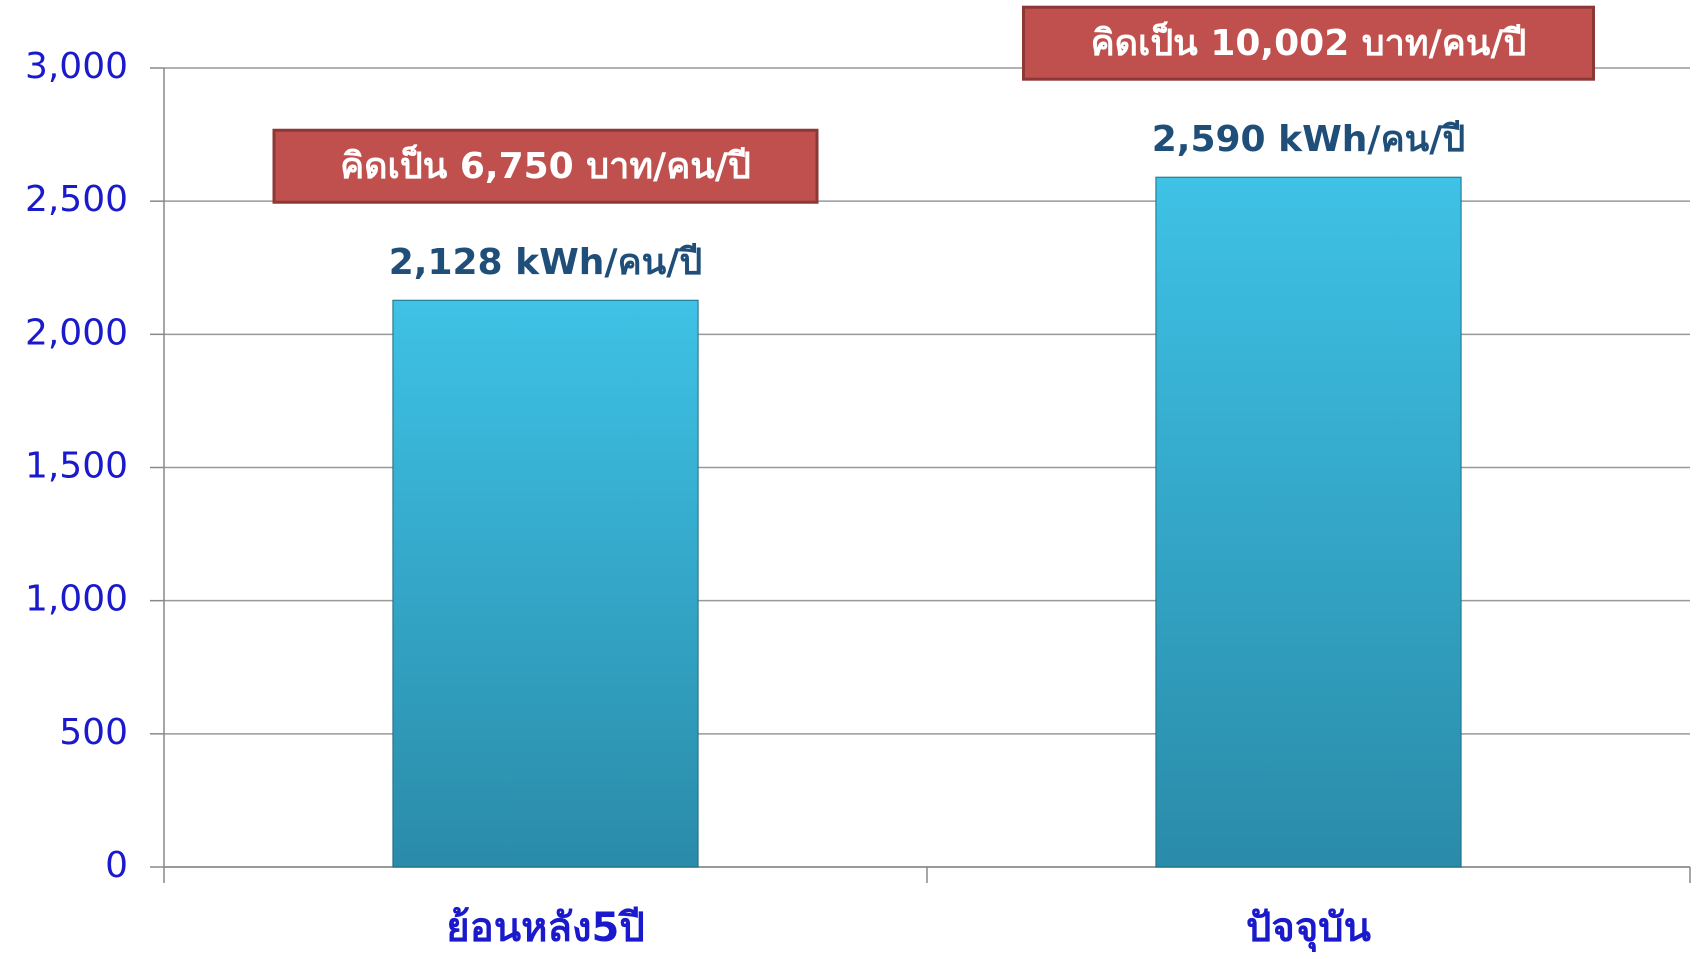 The image size is (1696, 959). Describe the element at coordinates (116, 865) in the screenshot. I see `y-tick-label: 0` at that location.